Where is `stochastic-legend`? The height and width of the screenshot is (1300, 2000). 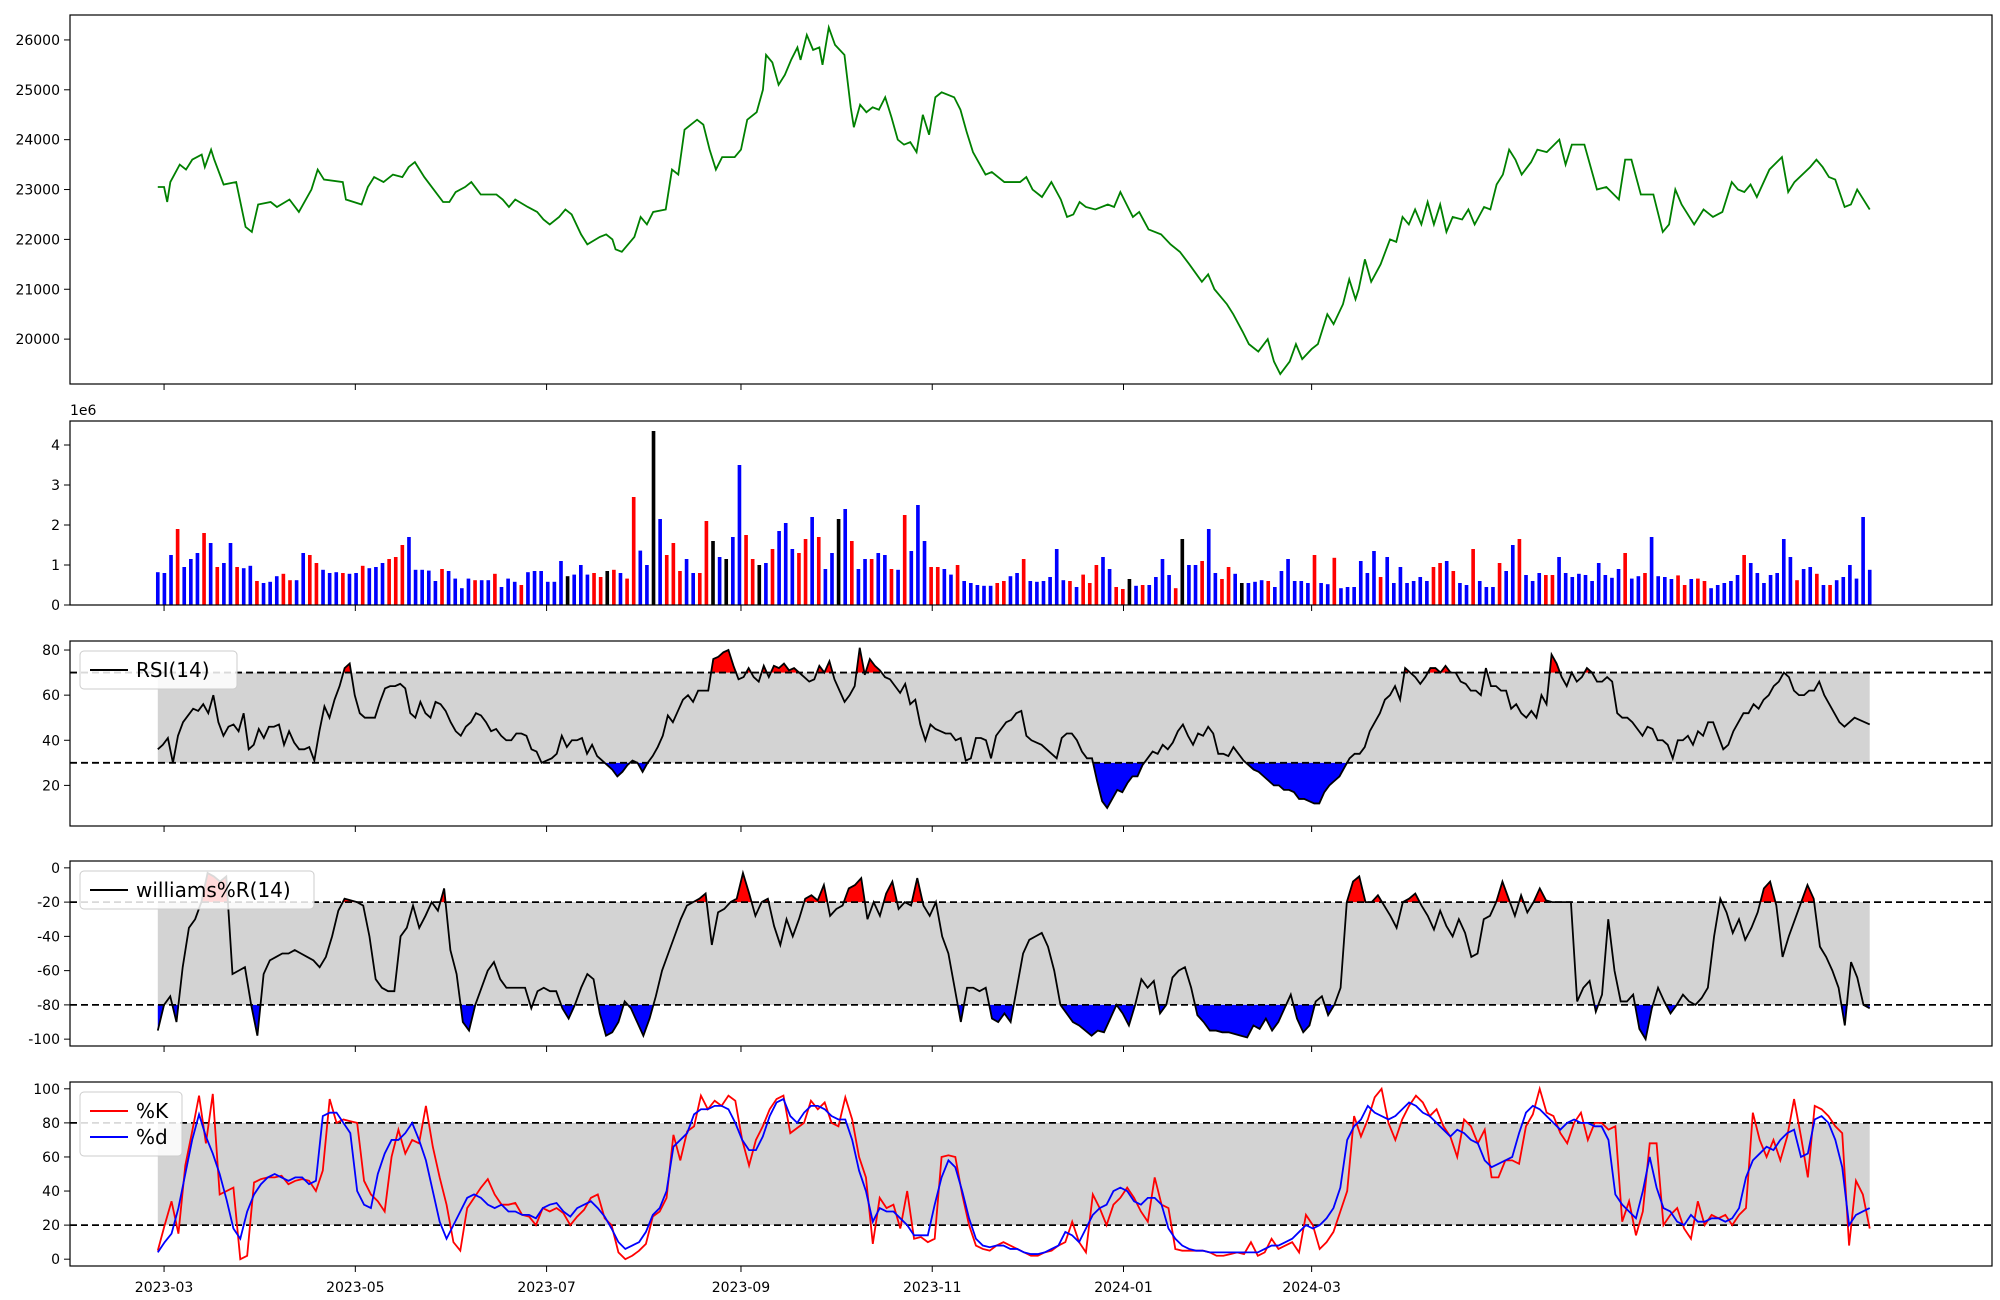
stochastic-legend is located at coordinates (131, 1124).